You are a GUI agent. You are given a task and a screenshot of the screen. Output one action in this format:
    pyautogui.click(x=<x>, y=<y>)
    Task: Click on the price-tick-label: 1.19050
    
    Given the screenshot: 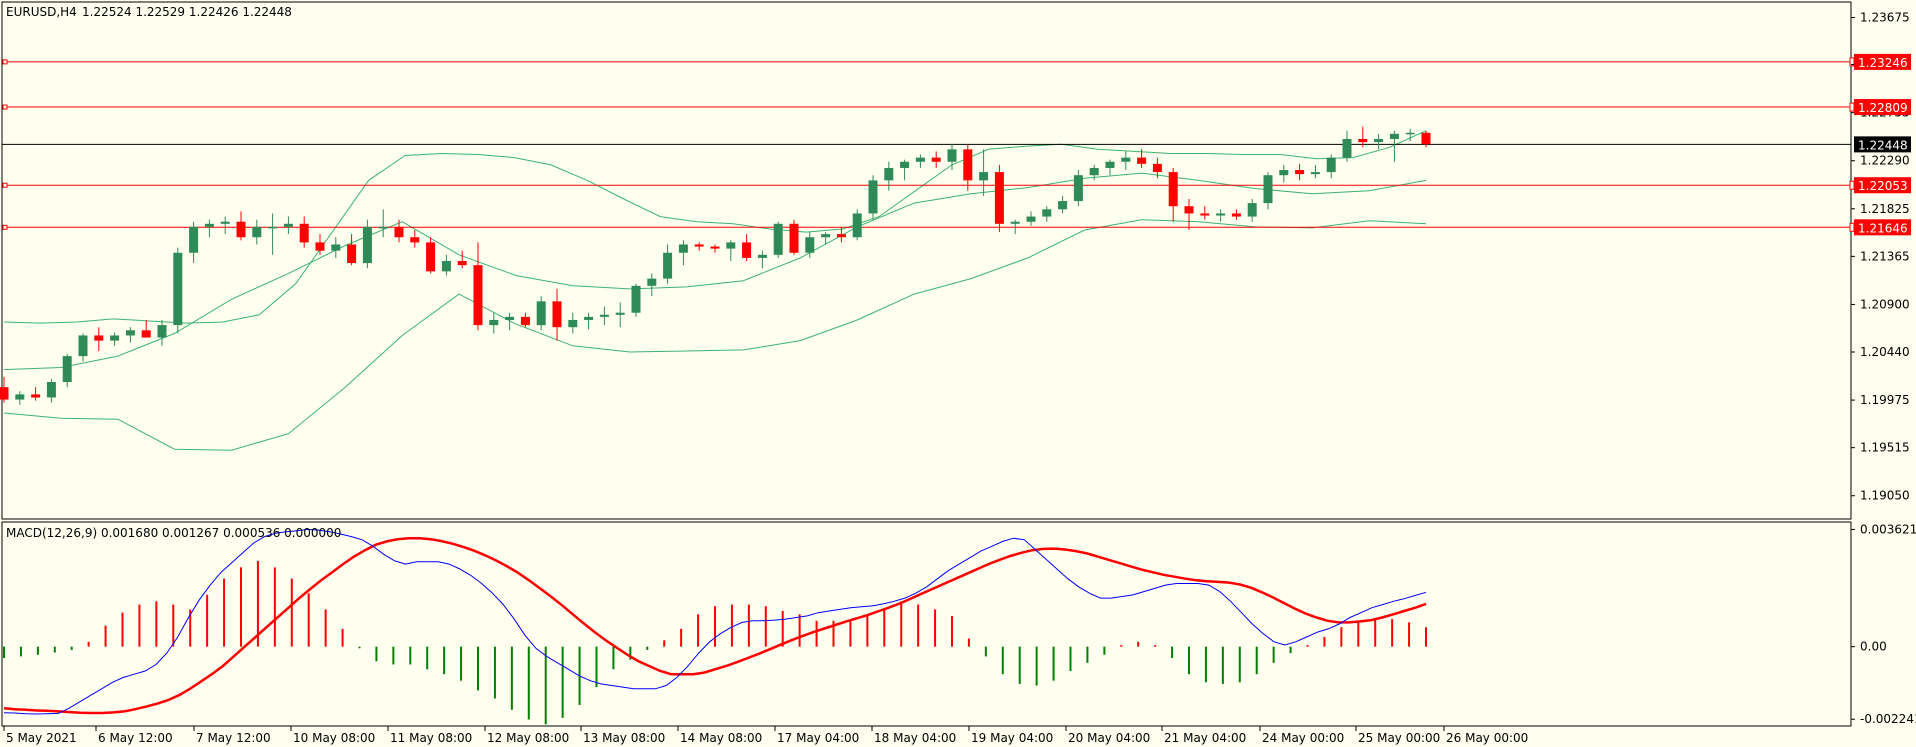 What is the action you would take?
    pyautogui.click(x=1885, y=496)
    